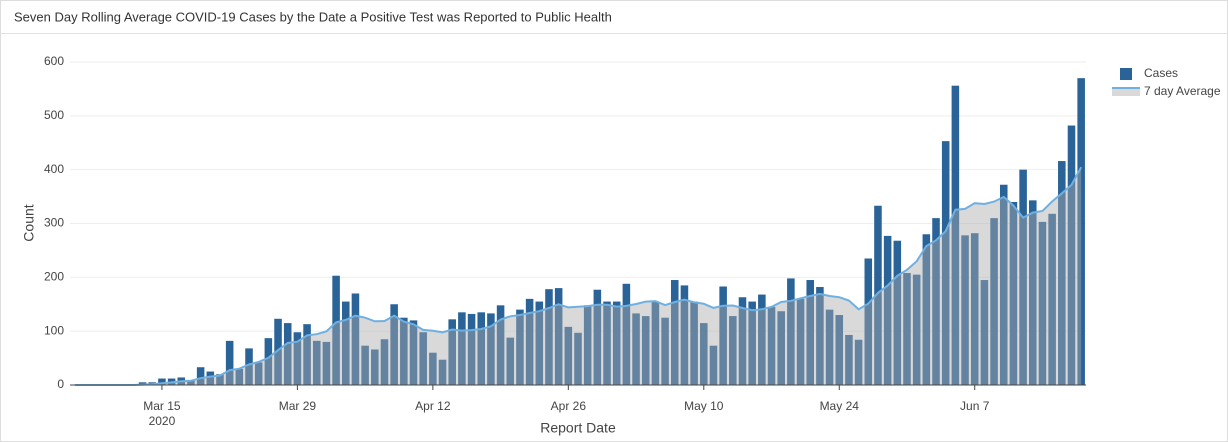 The image size is (1228, 442). What do you see at coordinates (54, 169) in the screenshot?
I see `y-tick-label: 400` at bounding box center [54, 169].